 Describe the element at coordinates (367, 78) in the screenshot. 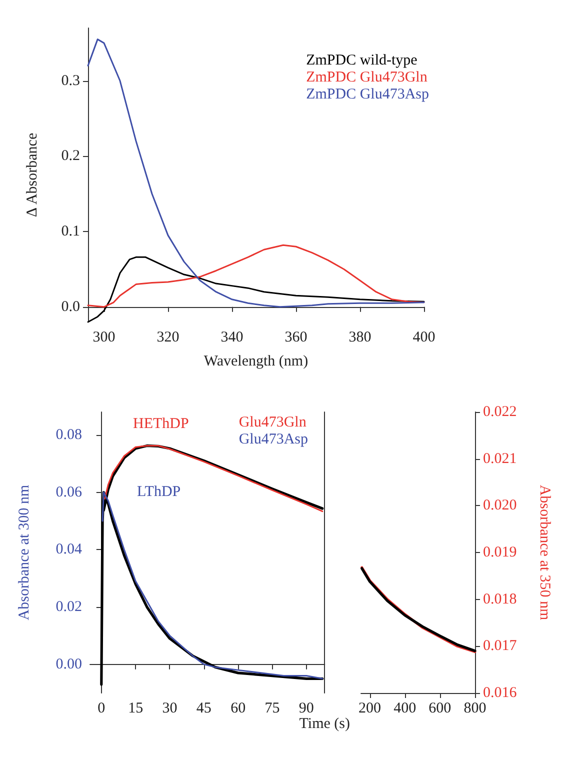

I see `text: ZmPDC Glu473Gln` at that location.